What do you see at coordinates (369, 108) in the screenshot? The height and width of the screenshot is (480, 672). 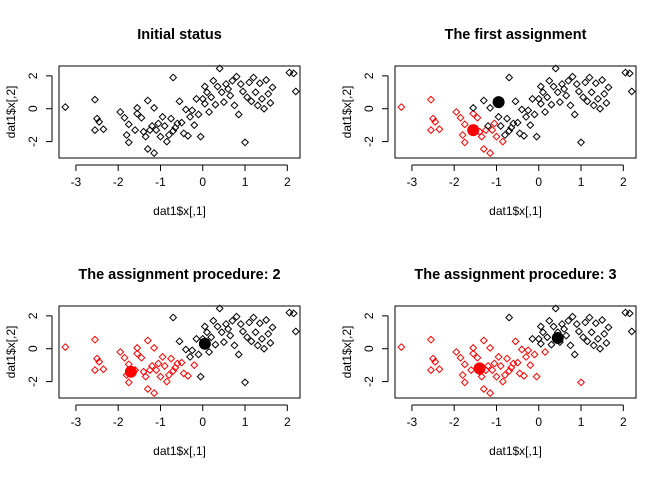 I see `y-tick-label: 0` at bounding box center [369, 108].